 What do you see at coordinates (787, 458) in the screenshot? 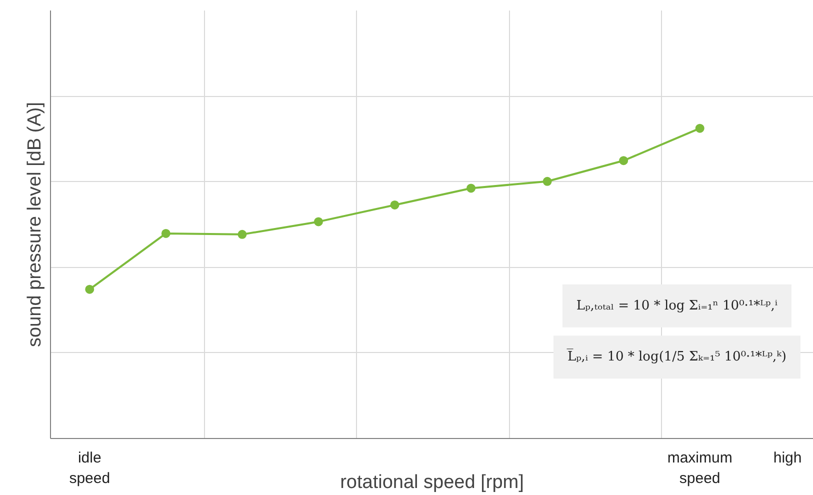
I see `text: high` at bounding box center [787, 458].